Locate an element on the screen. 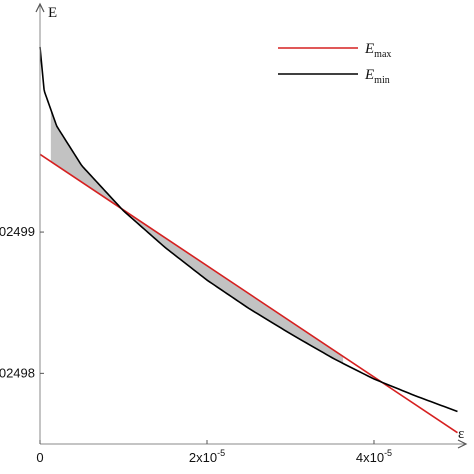  x-tick-label-2: 4x10⁻⁵ is located at coordinates (374, 456).